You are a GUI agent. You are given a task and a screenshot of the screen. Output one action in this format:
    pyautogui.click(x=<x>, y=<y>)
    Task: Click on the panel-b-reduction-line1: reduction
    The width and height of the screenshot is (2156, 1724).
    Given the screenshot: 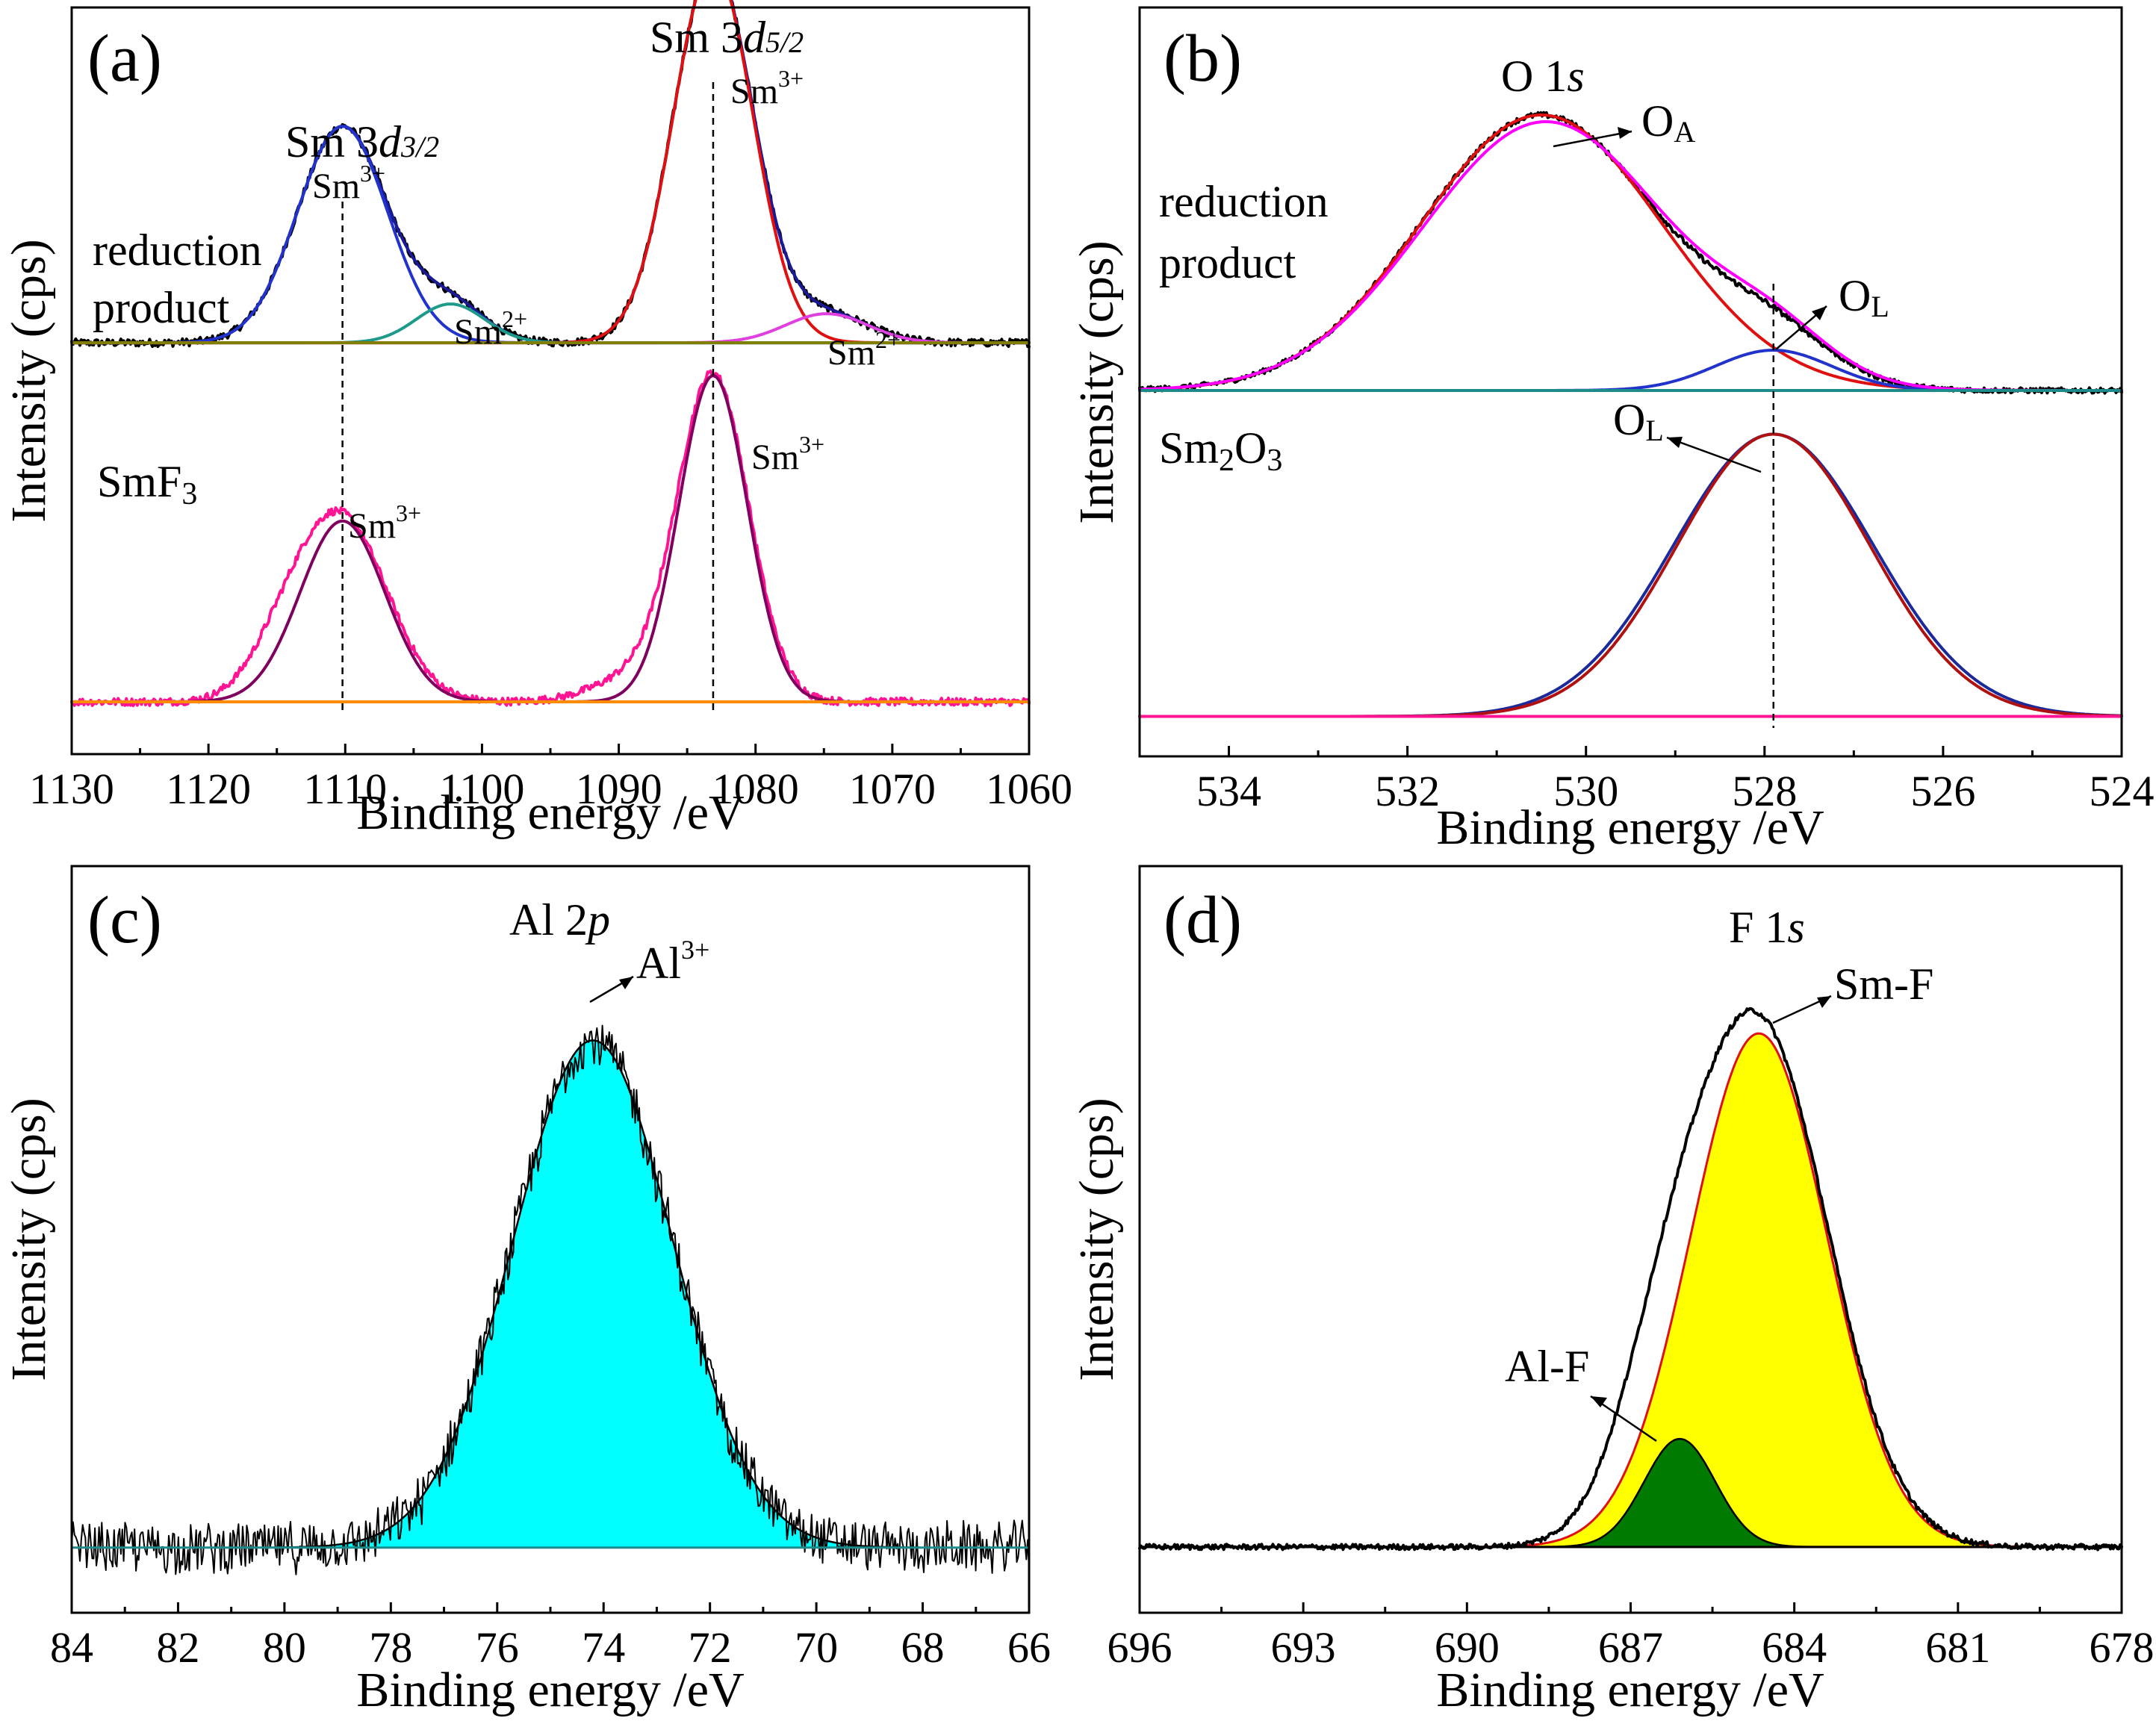 What is the action you would take?
    pyautogui.click(x=1244, y=202)
    